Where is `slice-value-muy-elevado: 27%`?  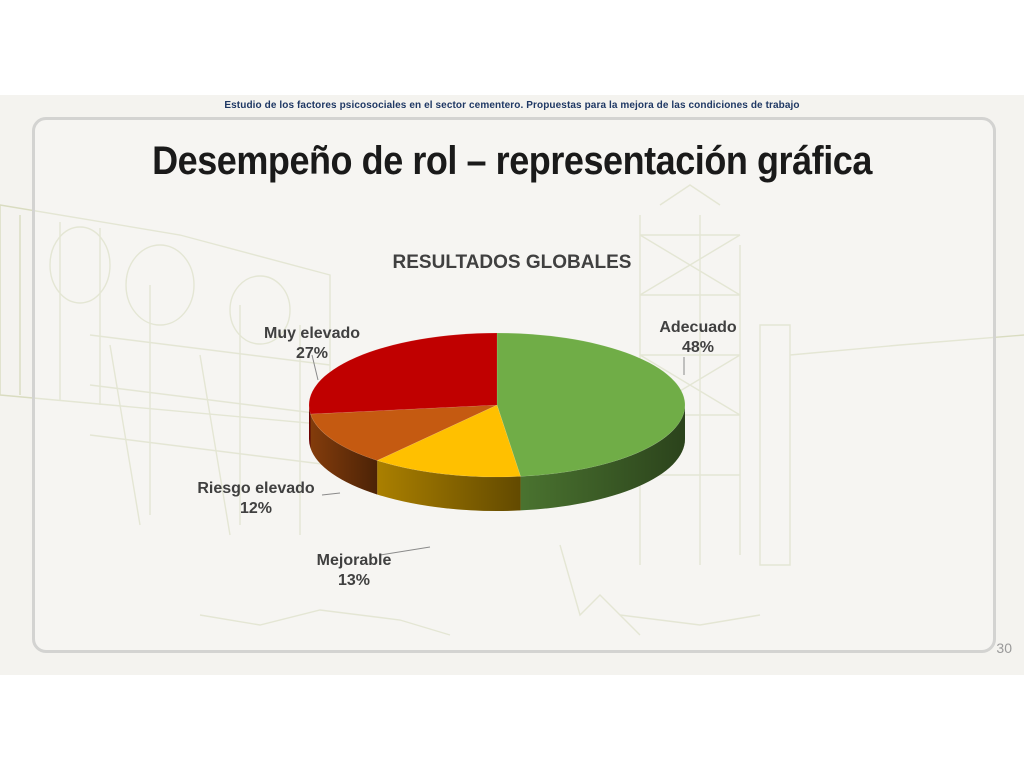
slice-value-muy-elevado: 27% is located at coordinates (312, 353).